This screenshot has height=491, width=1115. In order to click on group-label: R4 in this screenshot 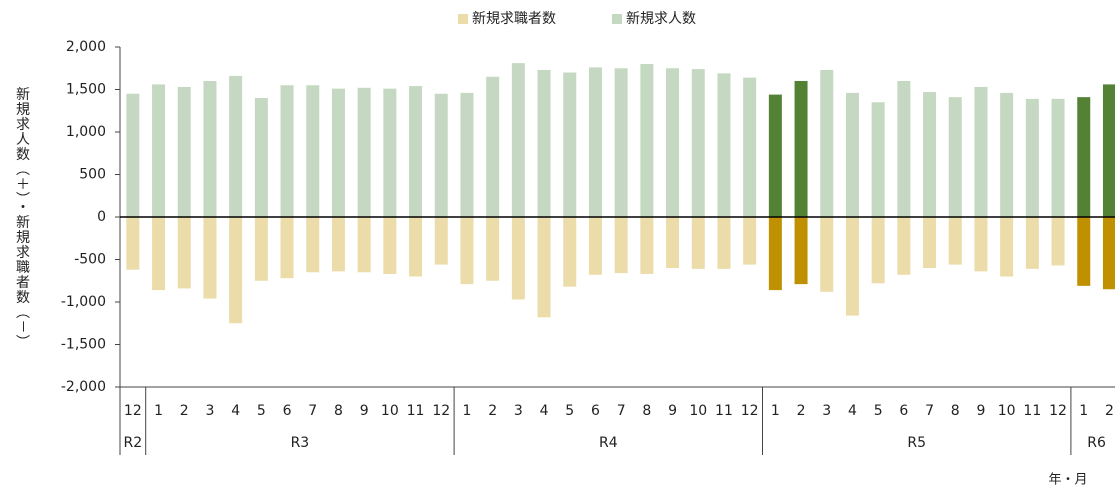, I will do `click(608, 443)`.